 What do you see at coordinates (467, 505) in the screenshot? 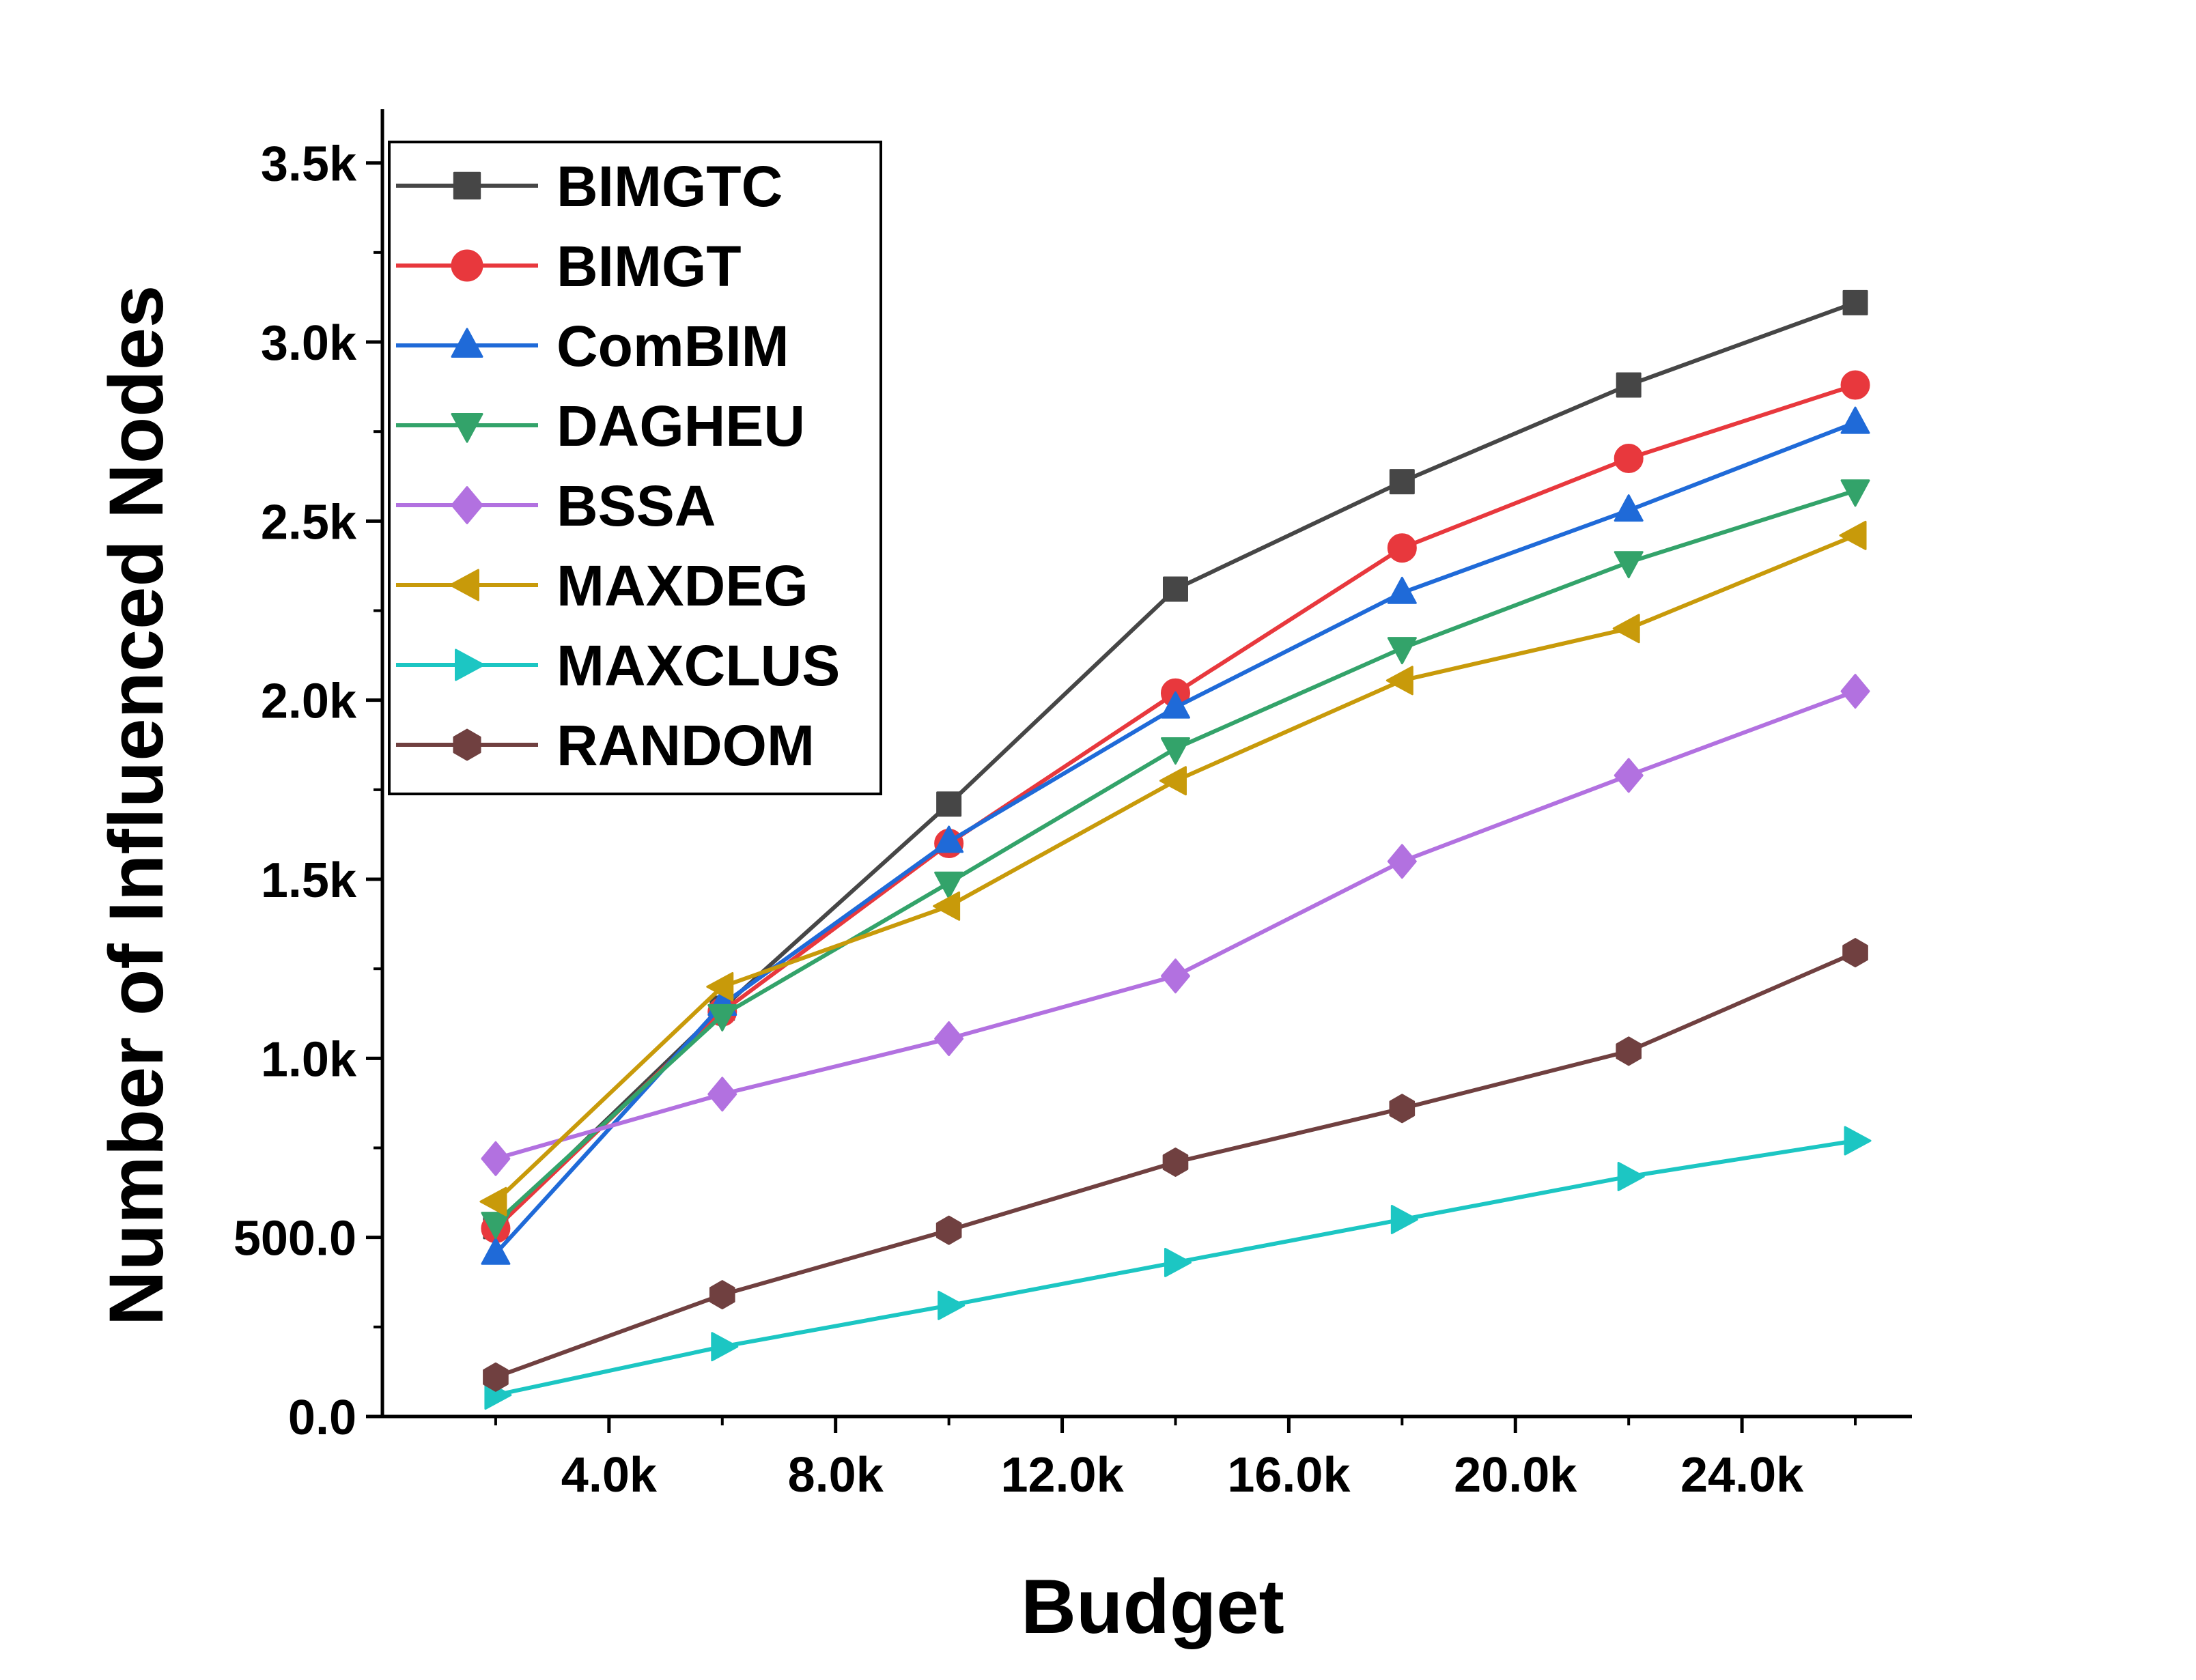
I see `legend-marker-bssa` at bounding box center [467, 505].